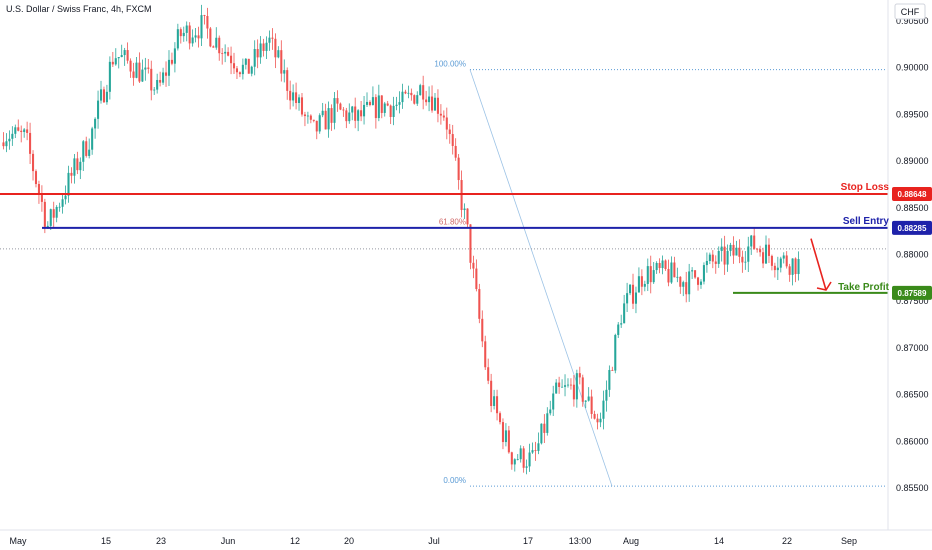 This screenshot has width=932, height=550. I want to click on currency-badge: CHF, so click(910, 11).